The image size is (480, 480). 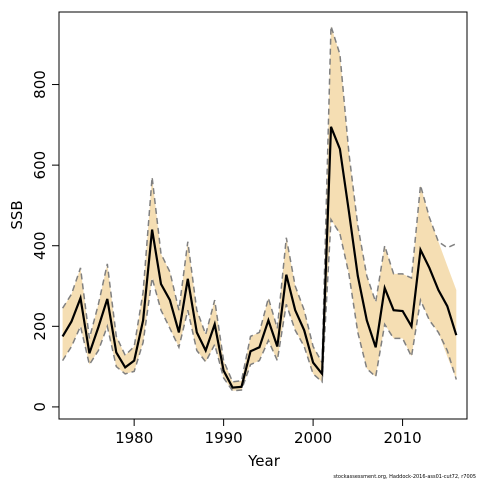 I want to click on x-tick-label: 2000, so click(x=313, y=438).